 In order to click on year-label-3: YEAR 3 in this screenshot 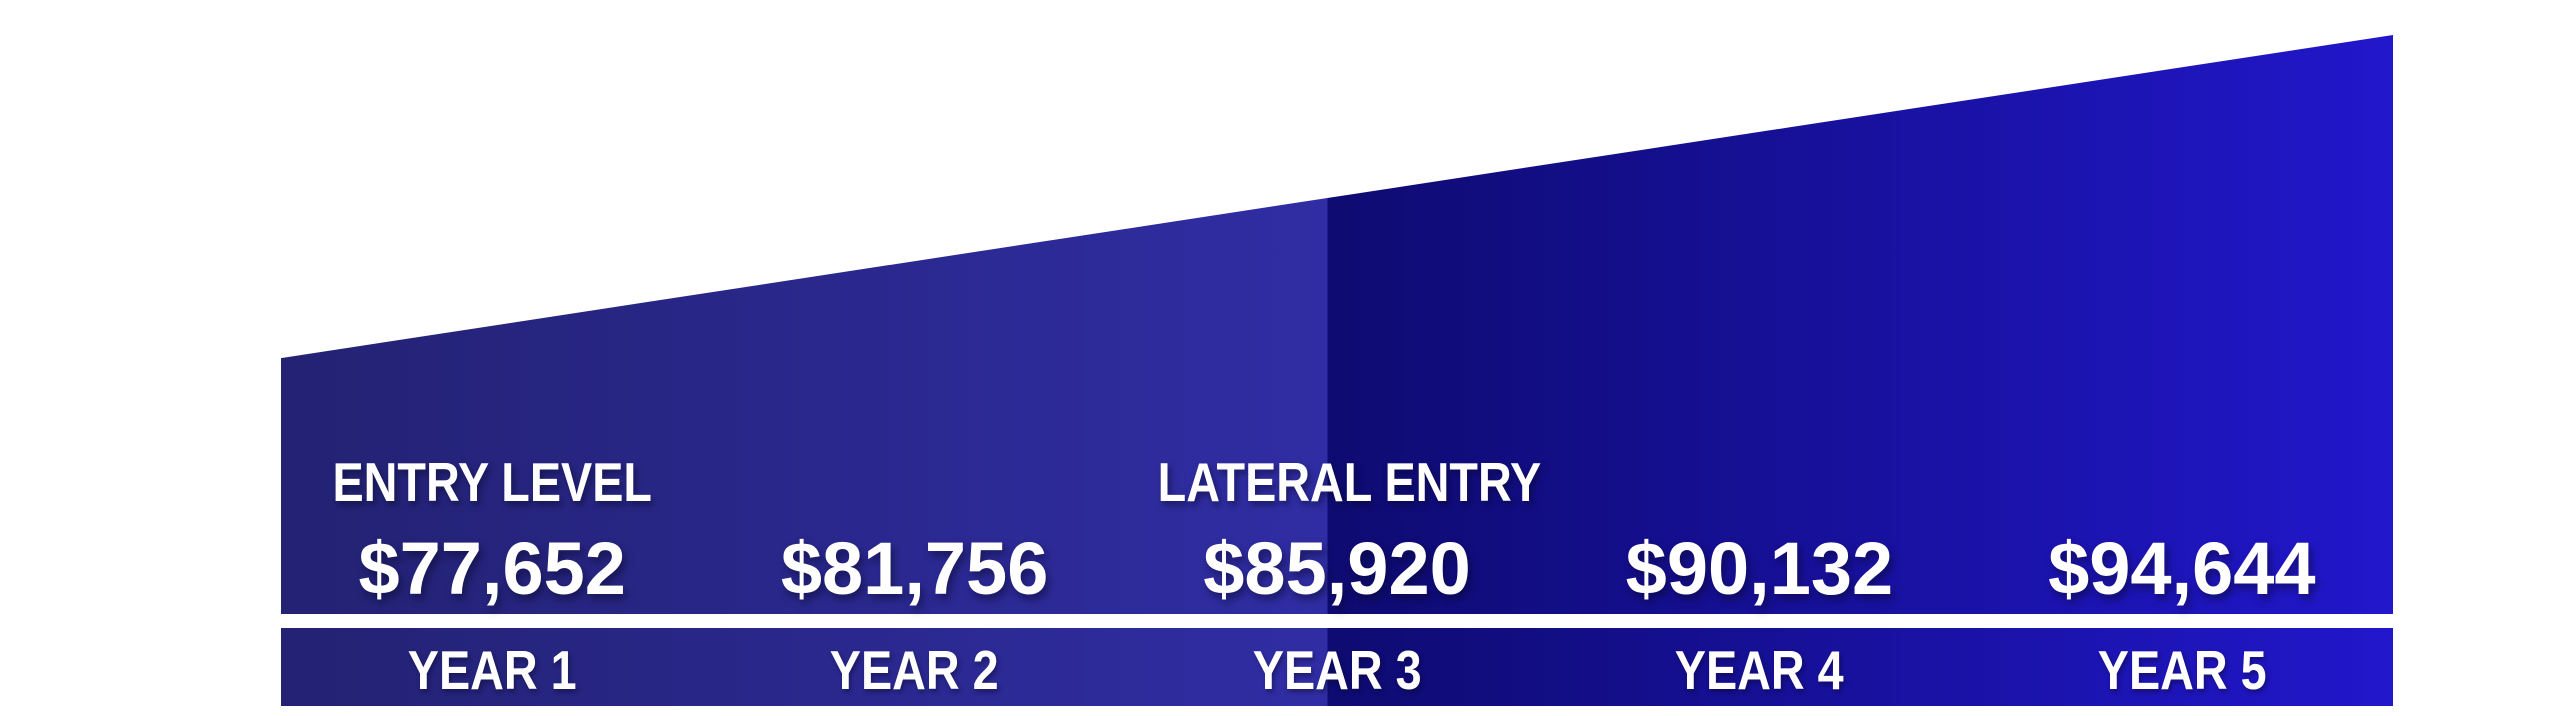, I will do `click(1337, 670)`.